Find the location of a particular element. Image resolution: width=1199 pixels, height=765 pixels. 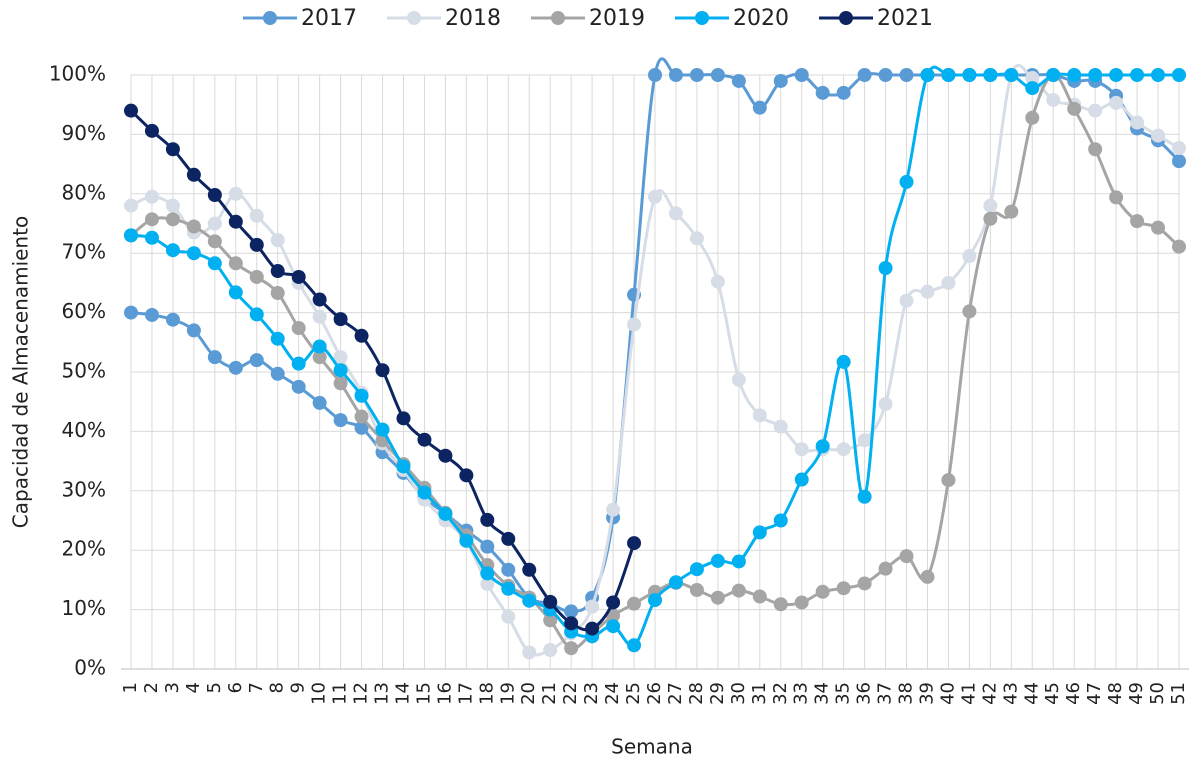

x-axis-label: Semana is located at coordinates (652, 747).